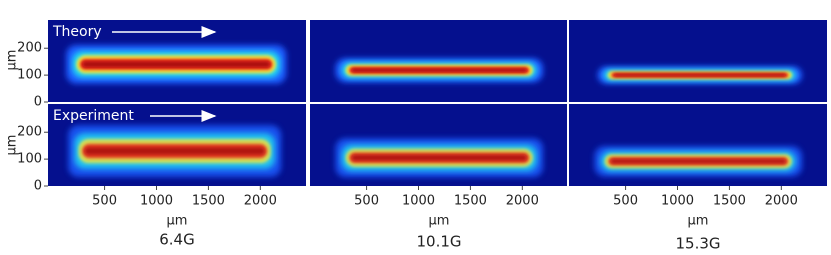 Image resolution: width=831 pixels, height=255 pixels. I want to click on column-title: 6.4G, so click(176, 240).